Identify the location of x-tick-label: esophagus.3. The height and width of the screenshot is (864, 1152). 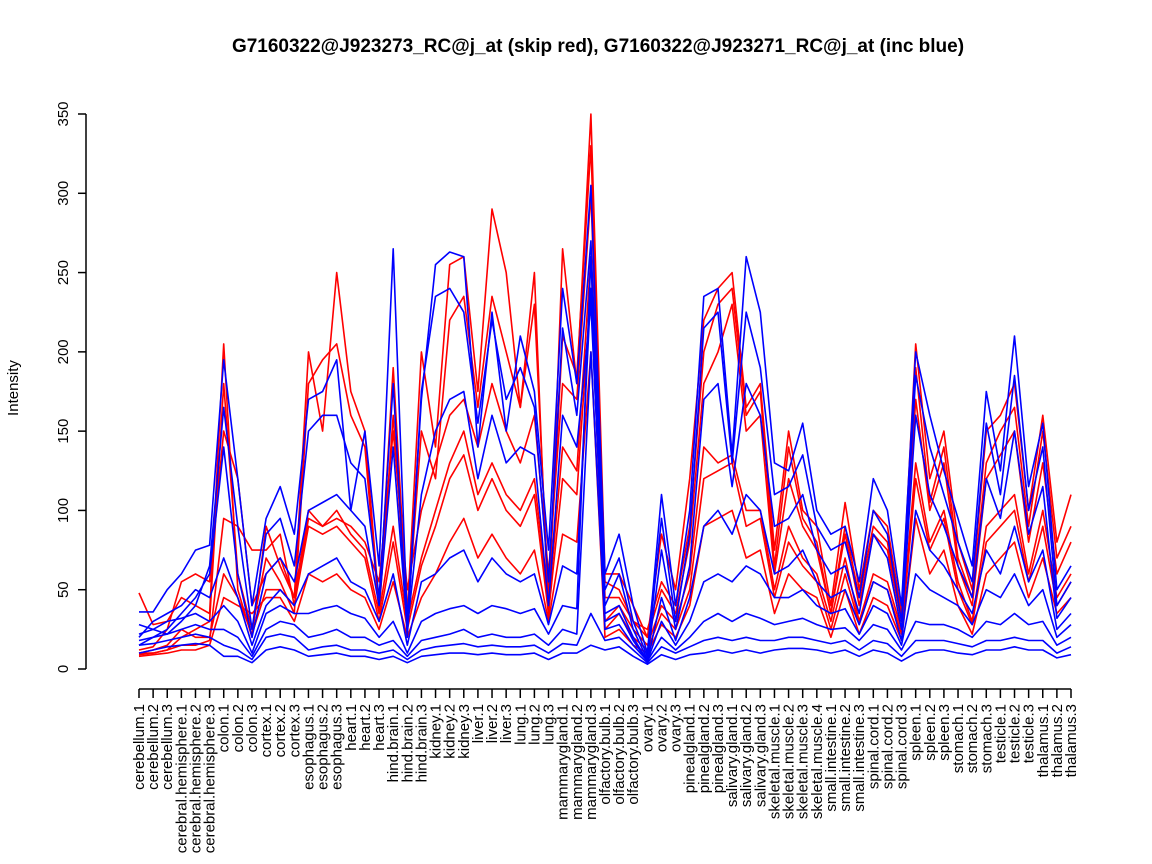
(337, 747).